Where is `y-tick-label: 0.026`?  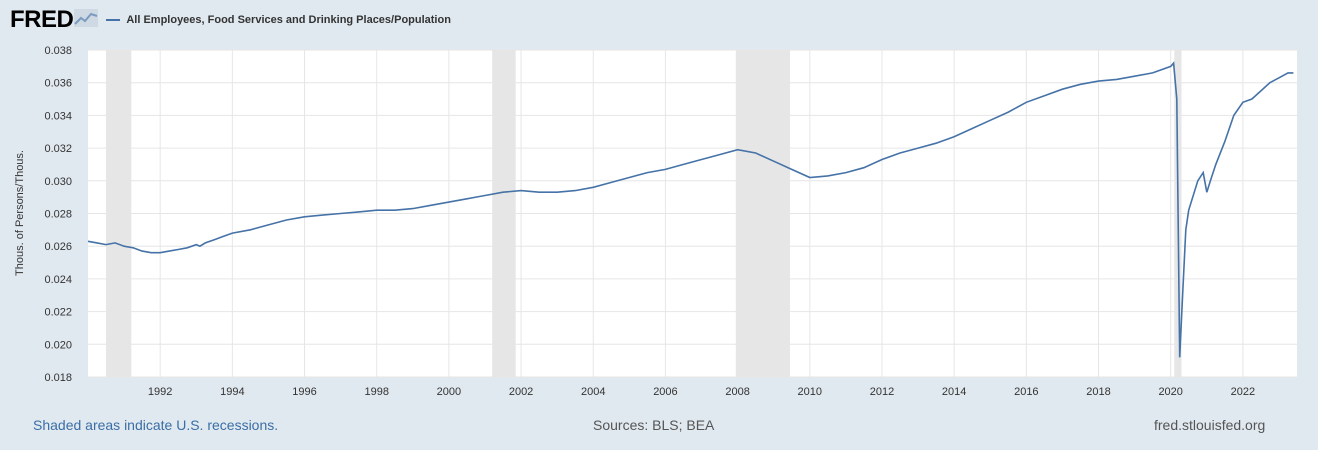
y-tick-label: 0.026 is located at coordinates (58, 247).